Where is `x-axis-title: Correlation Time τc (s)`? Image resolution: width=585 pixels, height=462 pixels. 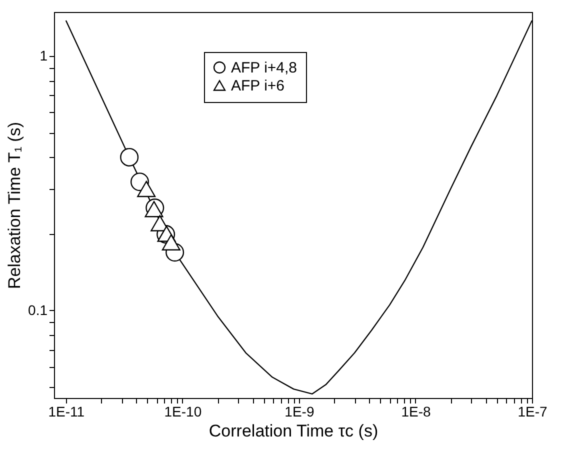
x-axis-title: Correlation Time τc (s) is located at coordinates (293, 431).